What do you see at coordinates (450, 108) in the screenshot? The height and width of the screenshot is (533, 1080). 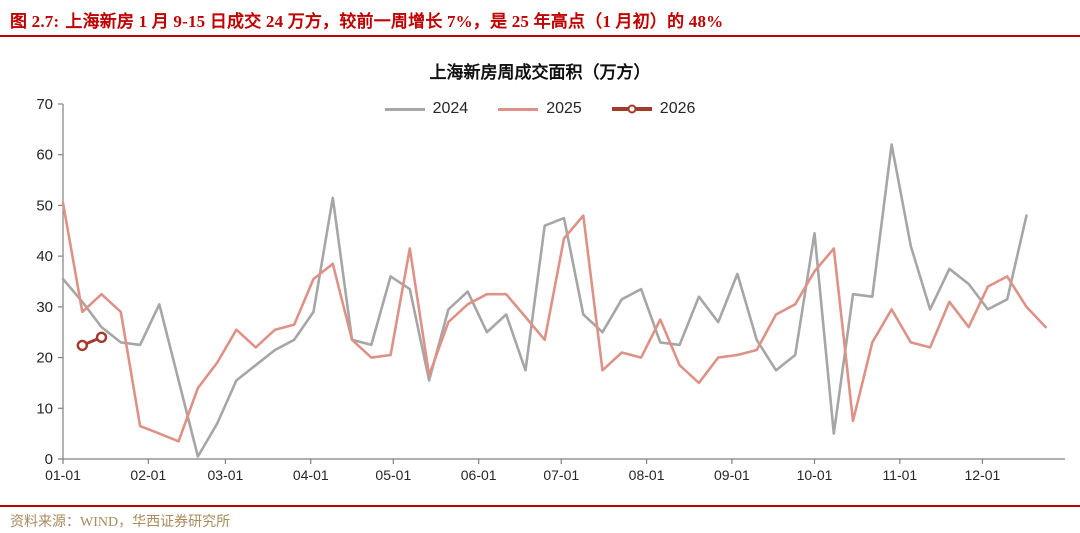 I see `legend-label-2024: 2024` at bounding box center [450, 108].